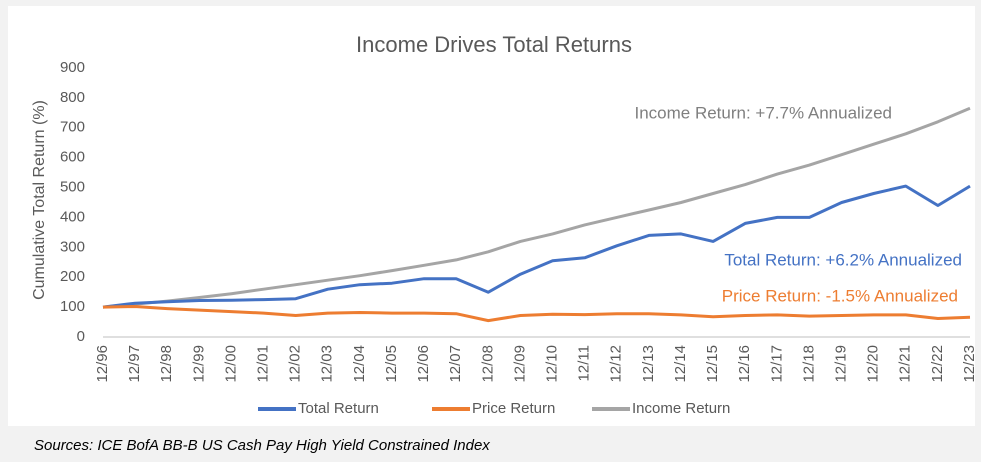 Image resolution: width=981 pixels, height=462 pixels. Describe the element at coordinates (327, 364) in the screenshot. I see `x-tick-label: 12/03` at that location.